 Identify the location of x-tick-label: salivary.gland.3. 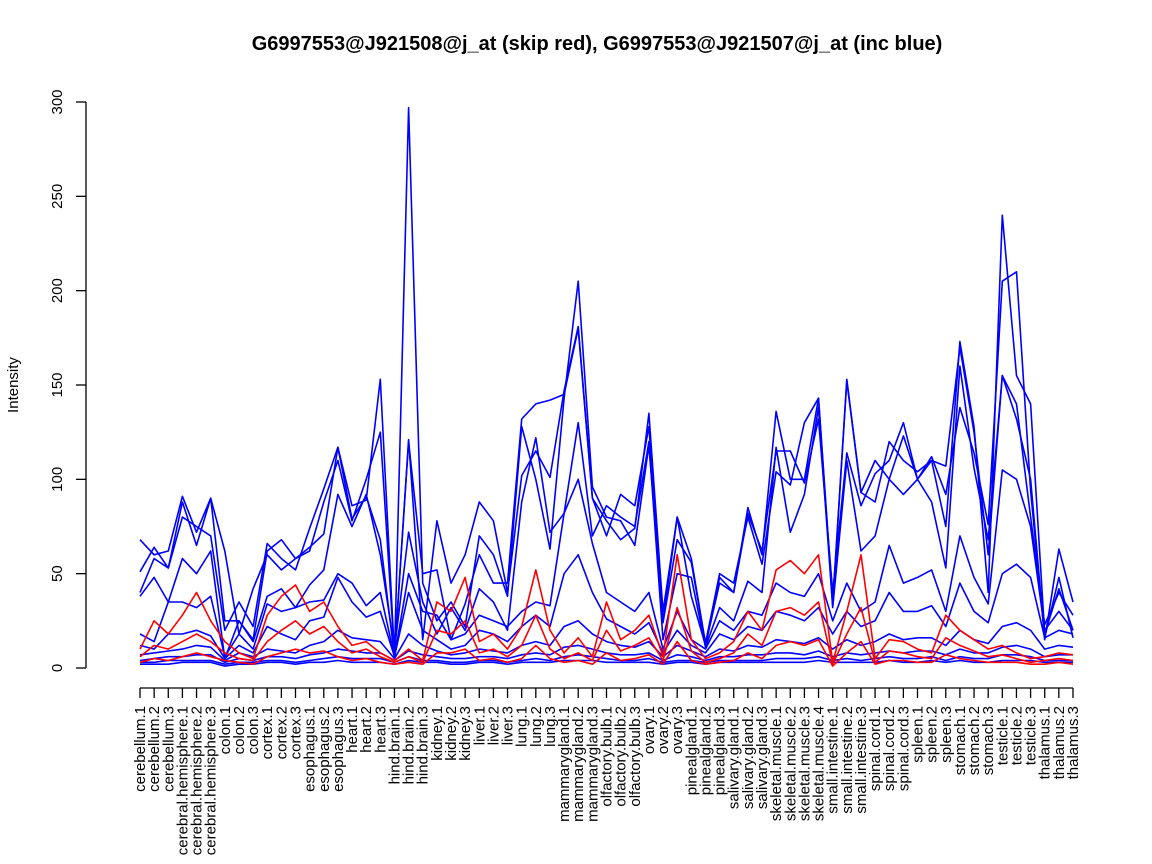
(762, 757).